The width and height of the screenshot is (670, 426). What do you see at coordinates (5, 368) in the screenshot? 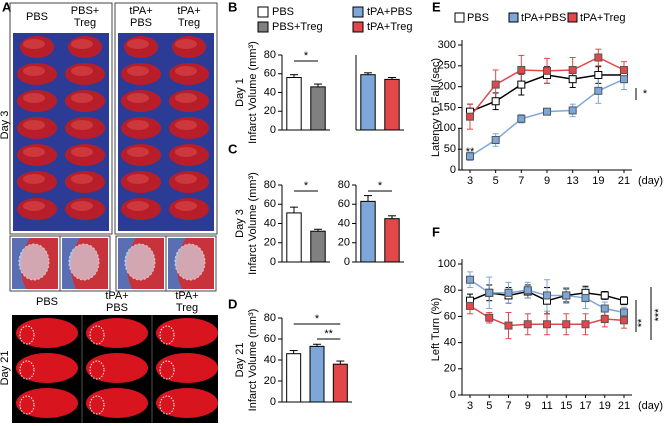
I see `day-label: Day 21` at bounding box center [5, 368].